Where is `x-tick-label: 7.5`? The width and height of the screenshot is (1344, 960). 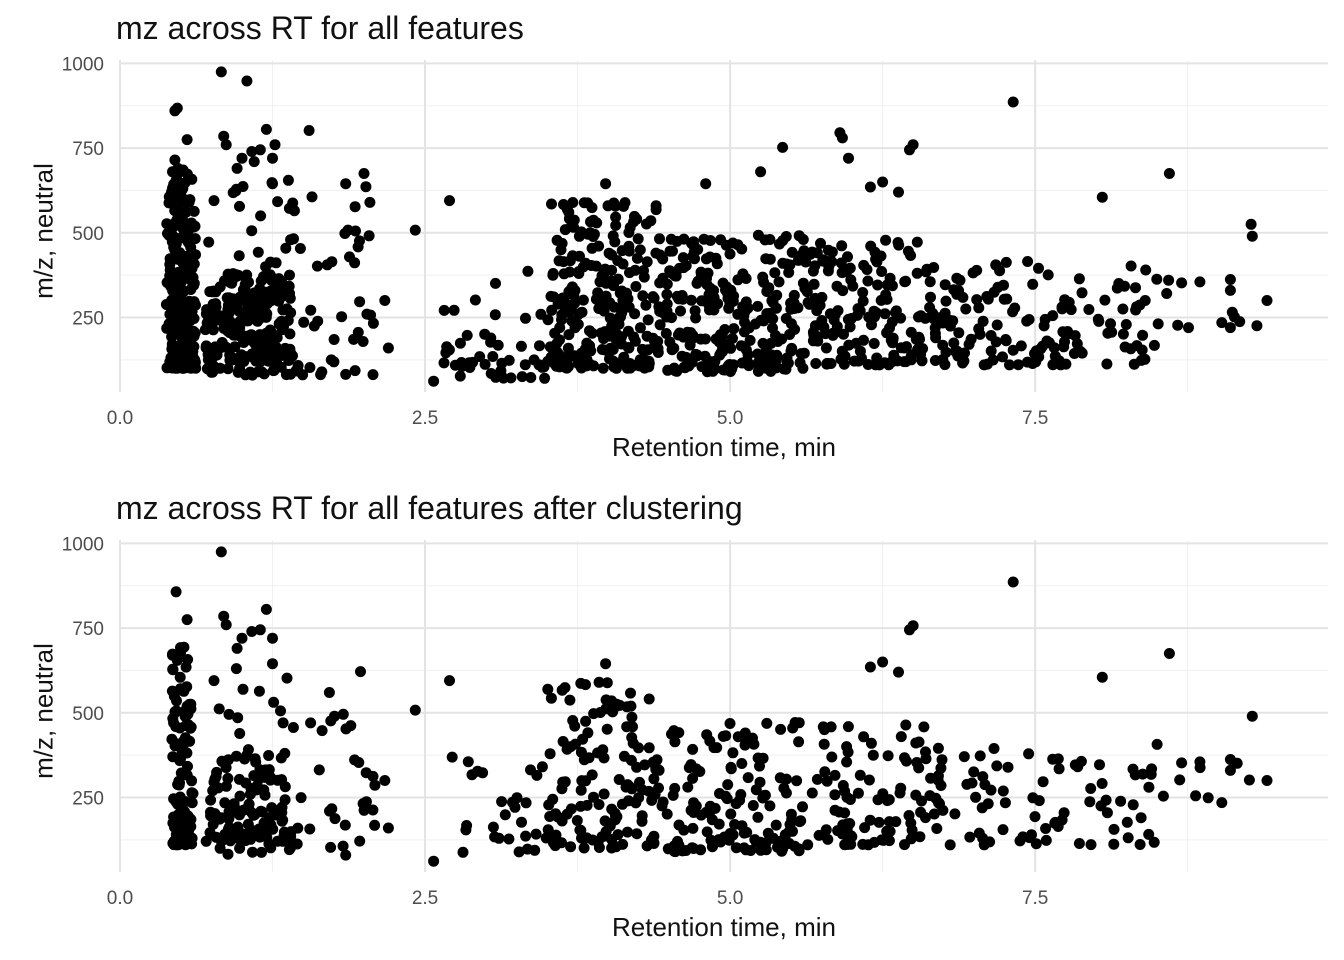 x-tick-label: 7.5 is located at coordinates (1035, 898).